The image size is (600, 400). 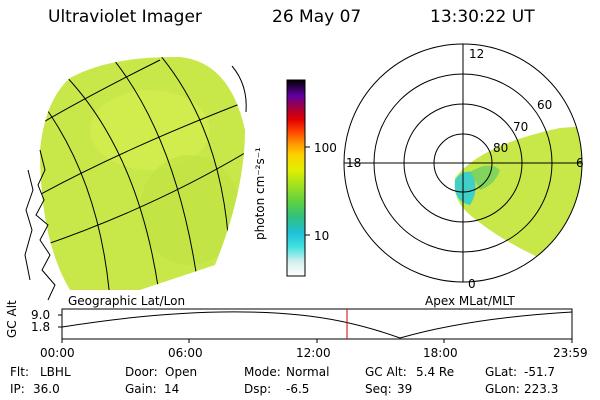 What do you see at coordinates (313, 353) in the screenshot?
I see `time-tick-1200: 12:00` at bounding box center [313, 353].